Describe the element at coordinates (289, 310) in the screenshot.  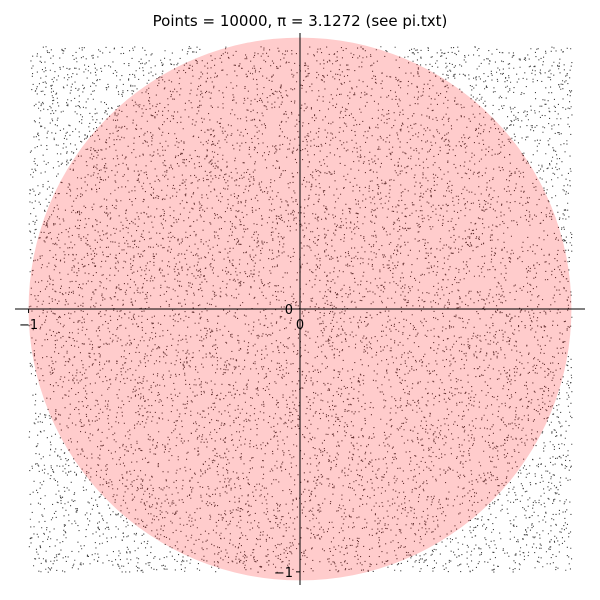
I see `y-tick-label: 0` at that location.